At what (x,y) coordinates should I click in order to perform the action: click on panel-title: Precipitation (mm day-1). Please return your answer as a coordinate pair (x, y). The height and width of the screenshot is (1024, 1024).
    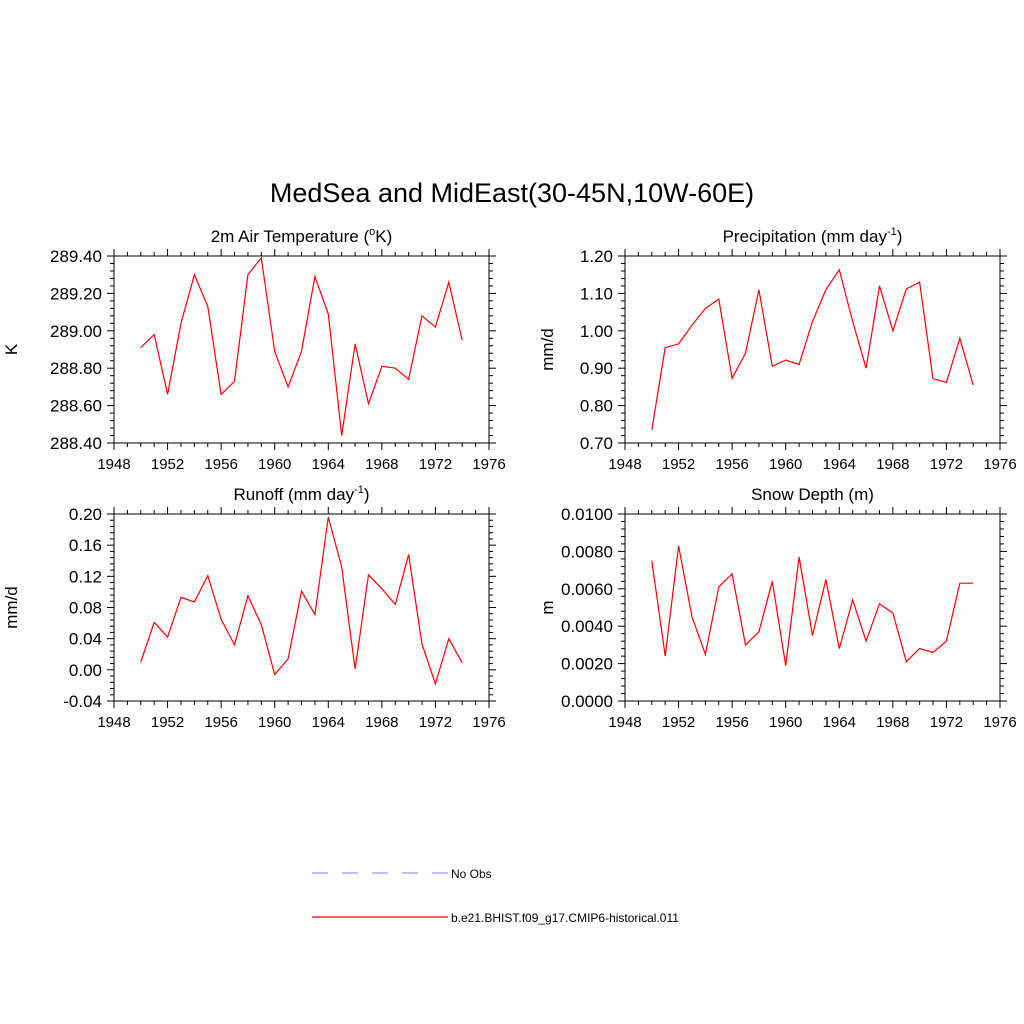
    Looking at the image, I should click on (813, 236).